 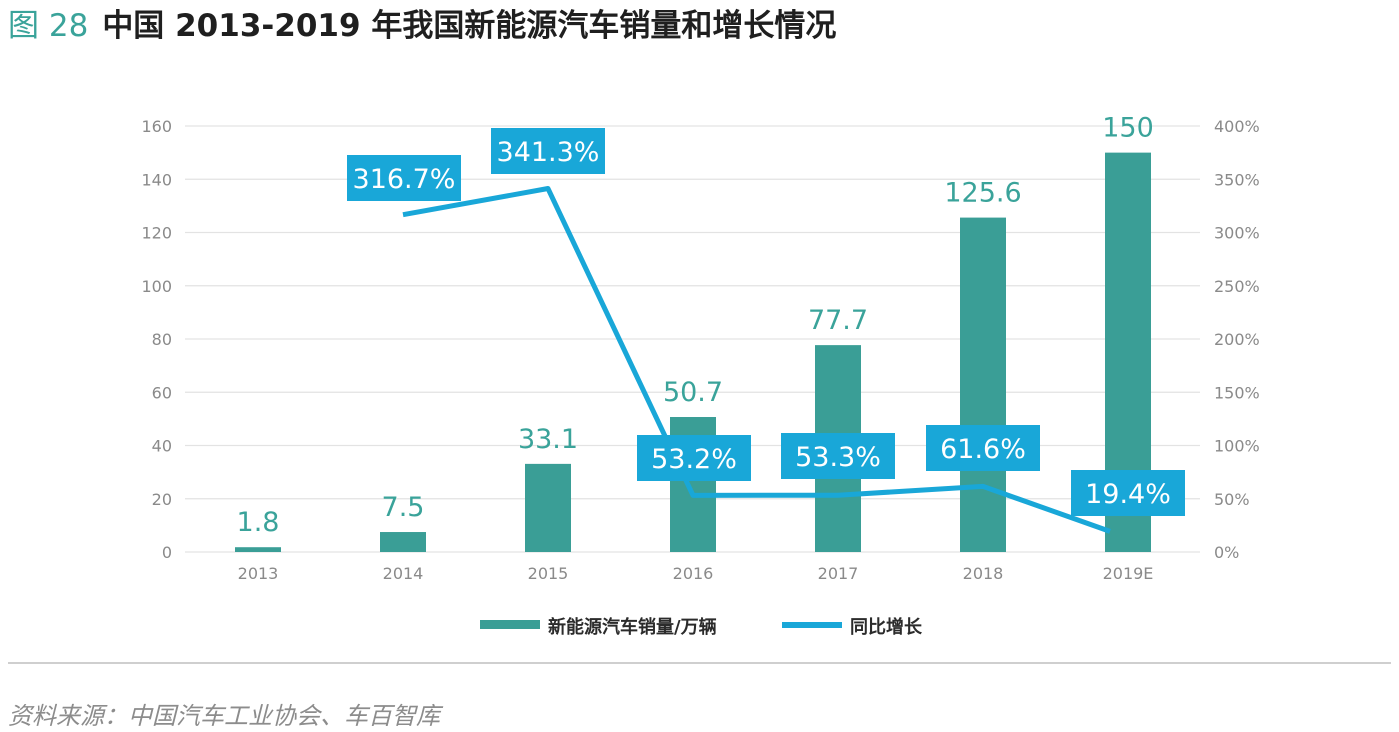 I want to click on y-right-tick-label: 150%, so click(x=1237, y=392).